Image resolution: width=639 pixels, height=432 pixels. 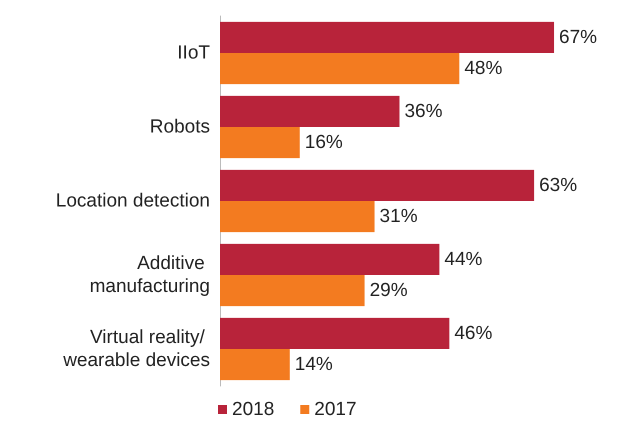 What do you see at coordinates (578, 37) in the screenshot?
I see `data-label: 67%` at bounding box center [578, 37].